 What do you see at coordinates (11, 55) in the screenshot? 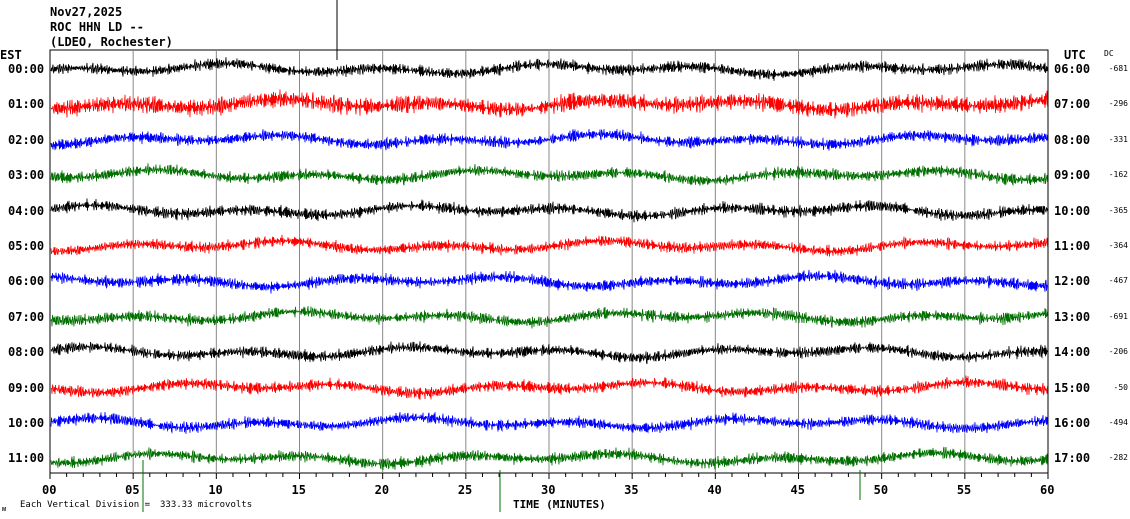
I see `est-axis-title: EST` at bounding box center [11, 55].